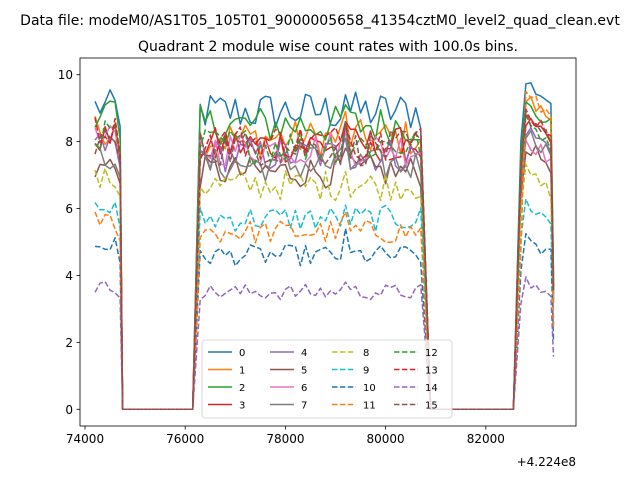 The width and height of the screenshot is (640, 480). What do you see at coordinates (431, 371) in the screenshot?
I see `legend-label-13: 13` at bounding box center [431, 371].